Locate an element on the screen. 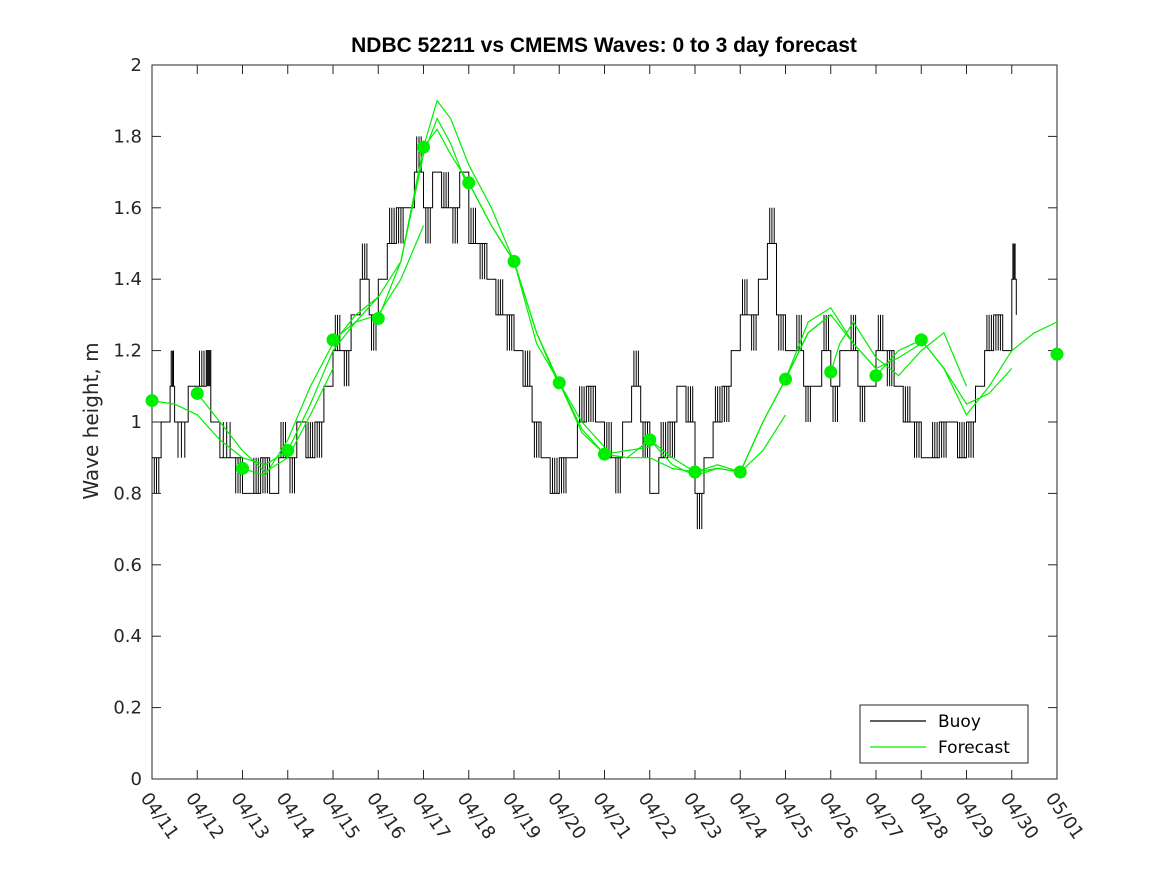 This screenshot has width=1167, height=875. legend: Buoy Forecast is located at coordinates (944, 734).